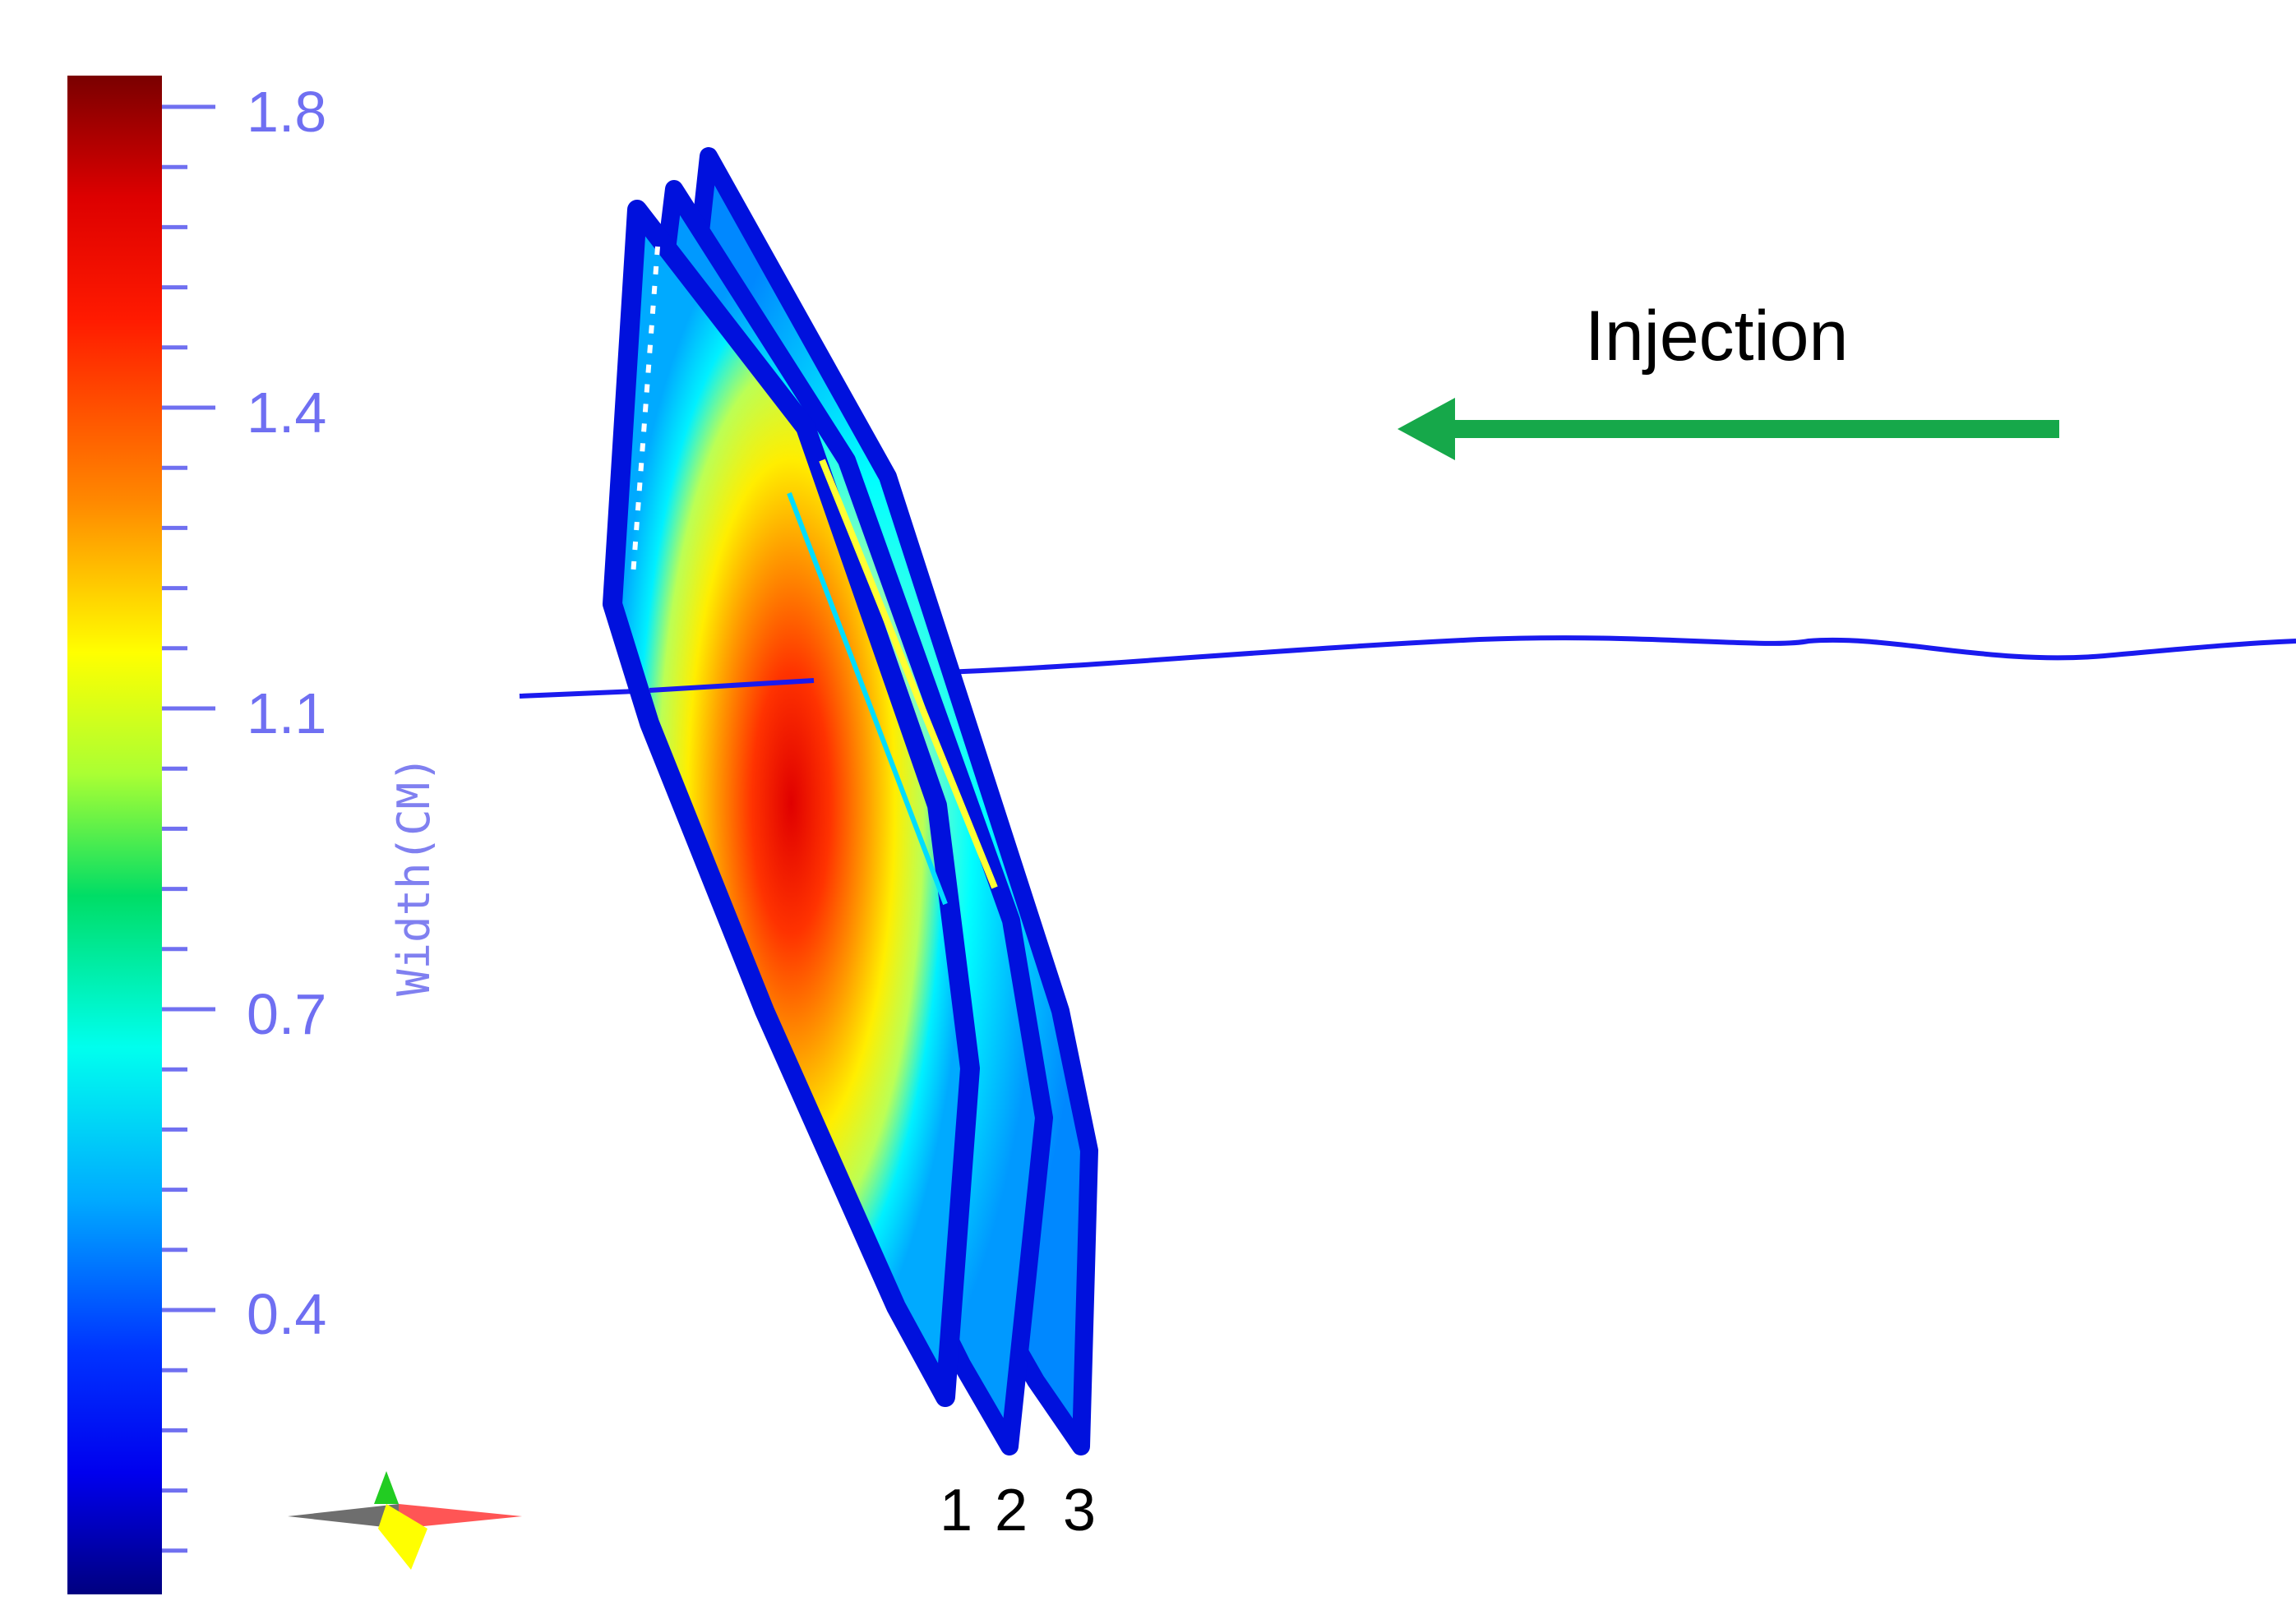  What do you see at coordinates (114, 835) in the screenshot?
I see `colorbar-gradient` at bounding box center [114, 835].